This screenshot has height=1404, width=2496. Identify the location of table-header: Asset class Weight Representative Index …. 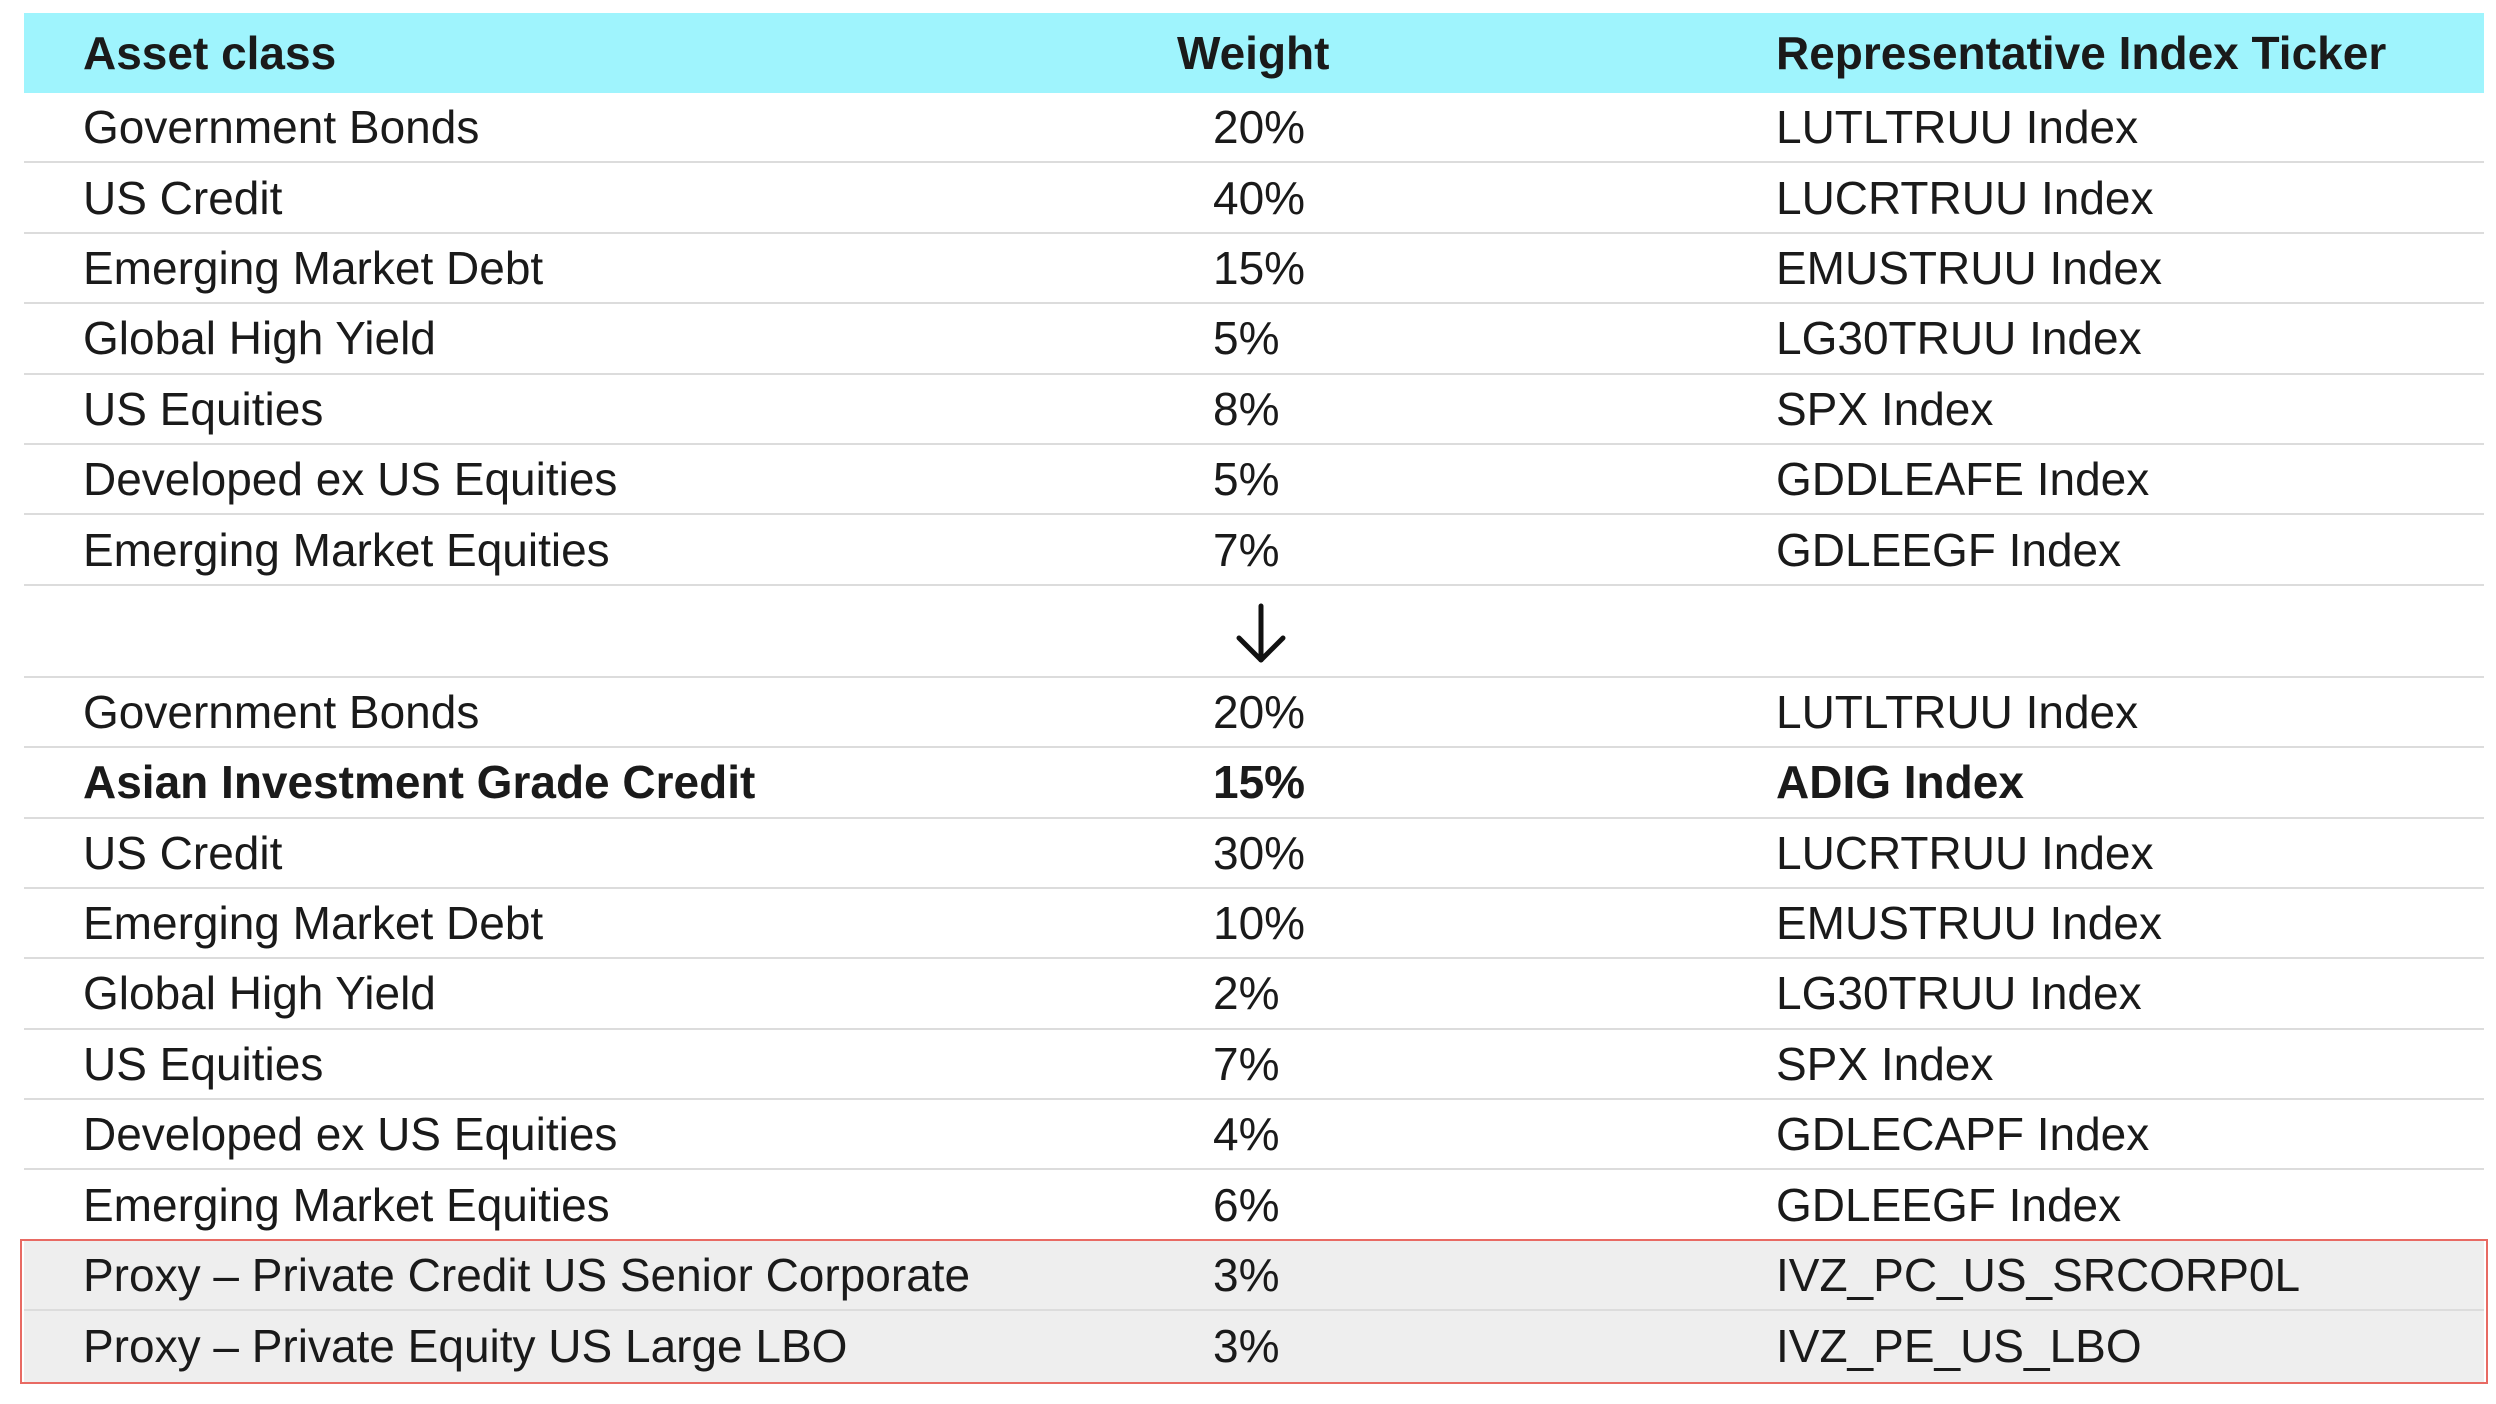
(1254, 53).